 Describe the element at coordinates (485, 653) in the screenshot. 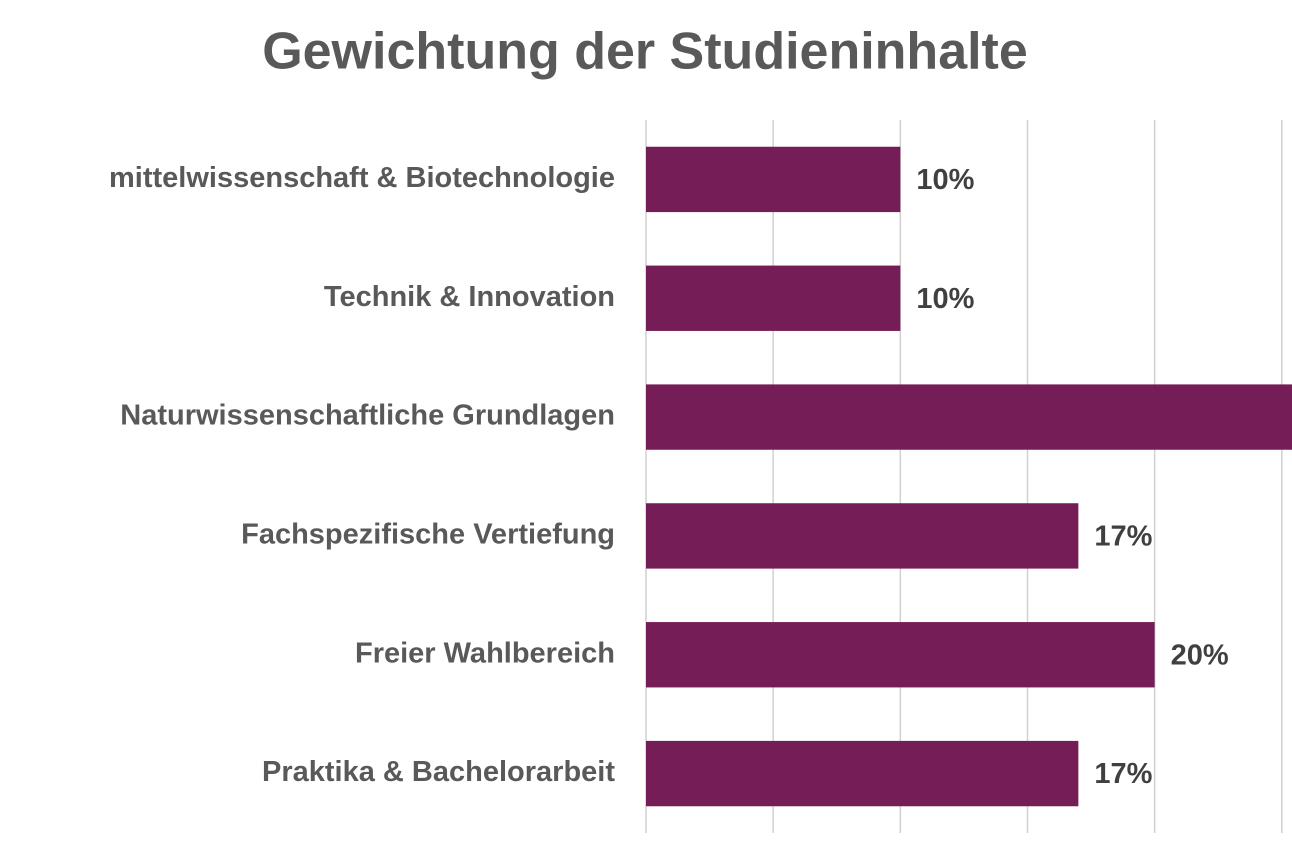

I see `category-label: Freier Wahlbereich` at that location.